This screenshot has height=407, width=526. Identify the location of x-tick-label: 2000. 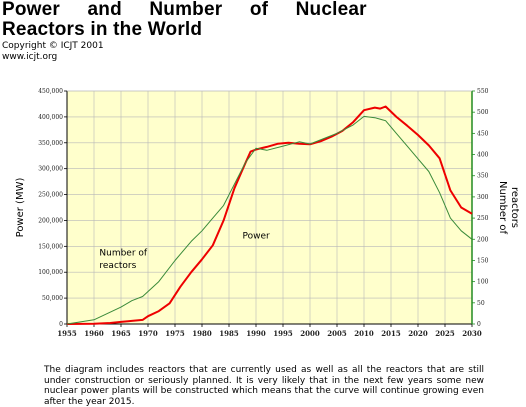
(310, 333).